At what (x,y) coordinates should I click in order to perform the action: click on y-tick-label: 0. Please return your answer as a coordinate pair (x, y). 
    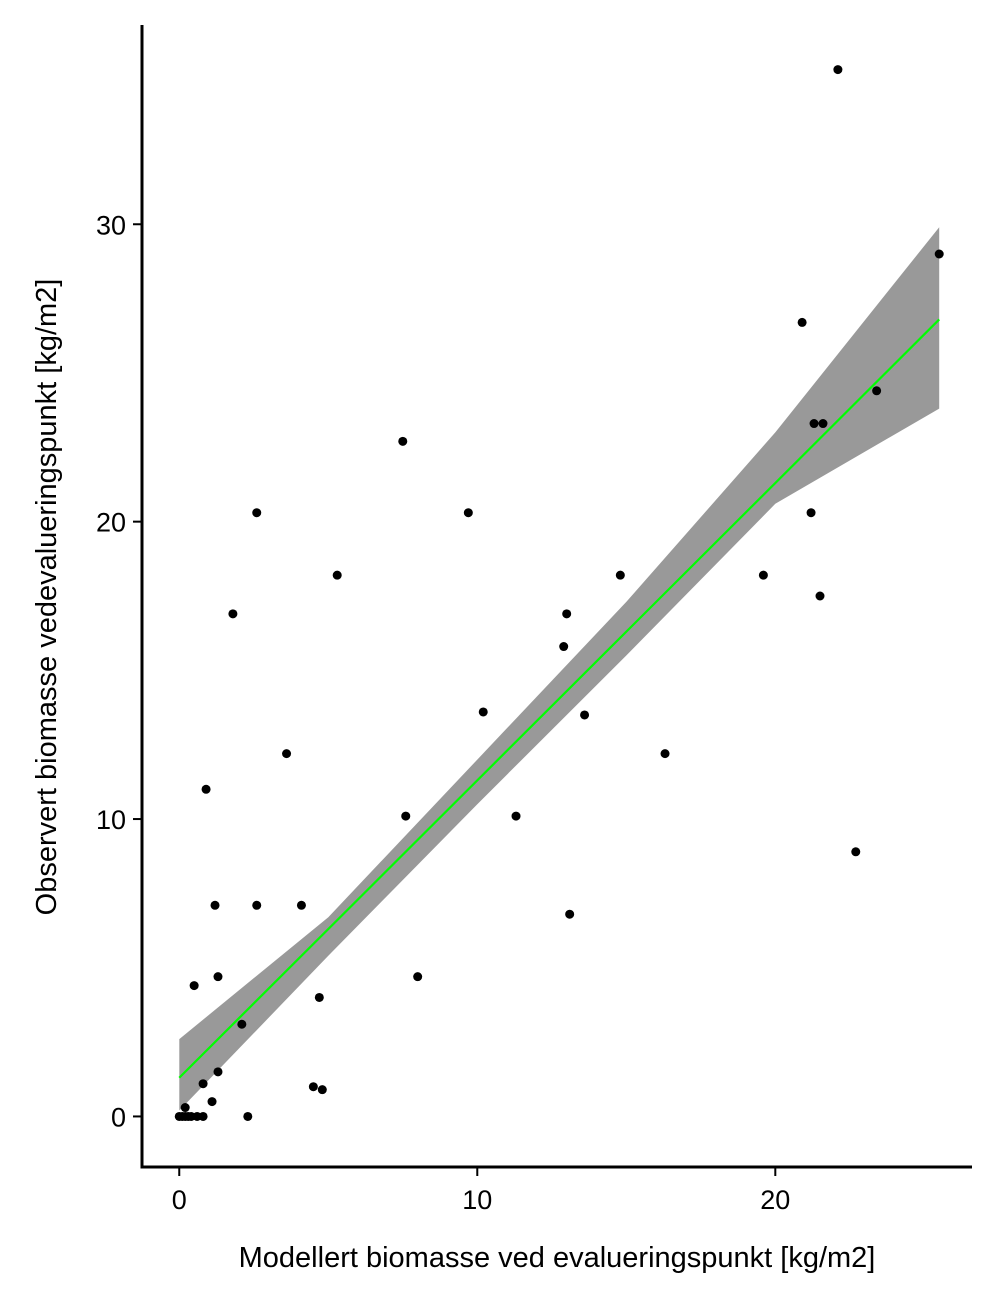
    Looking at the image, I should click on (118, 1117).